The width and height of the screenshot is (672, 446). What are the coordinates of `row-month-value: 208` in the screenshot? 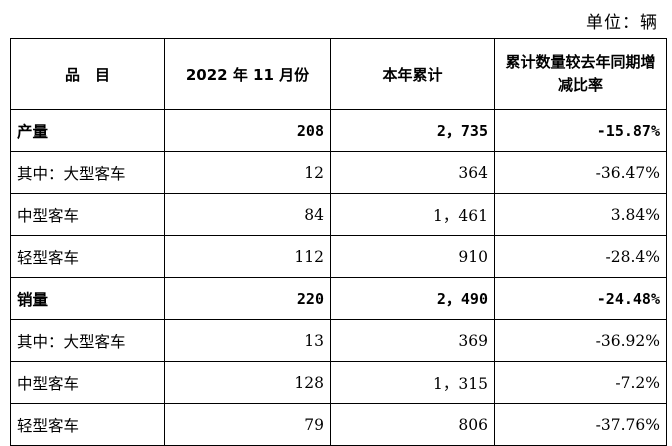 It's located at (247, 130).